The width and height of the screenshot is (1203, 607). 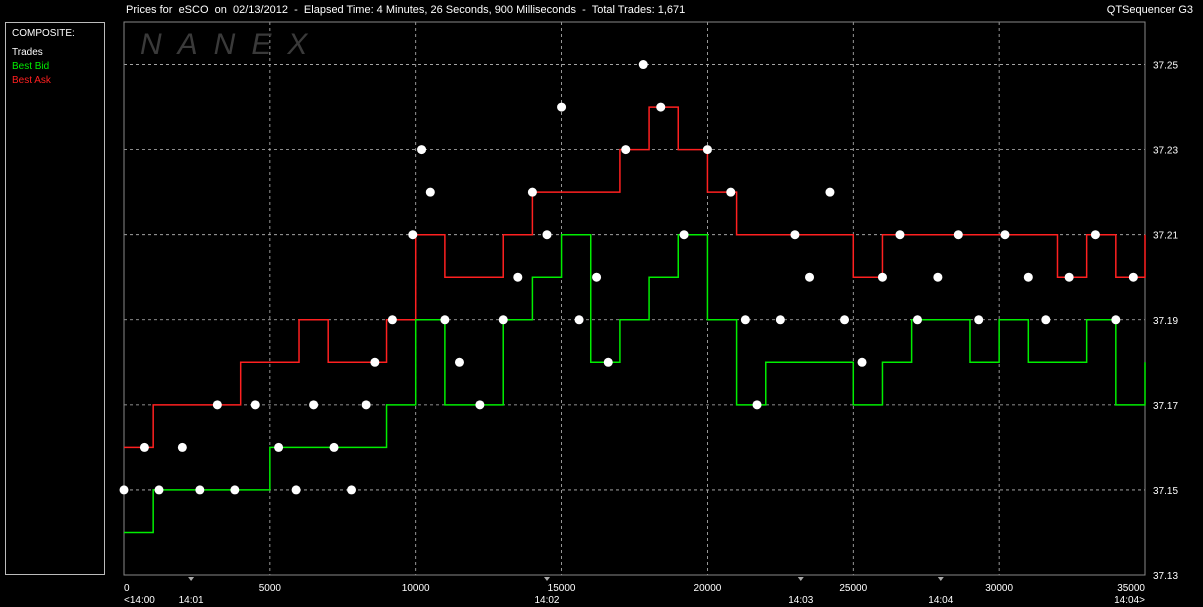 I want to click on x-tick-label: 20000, so click(x=708, y=588).